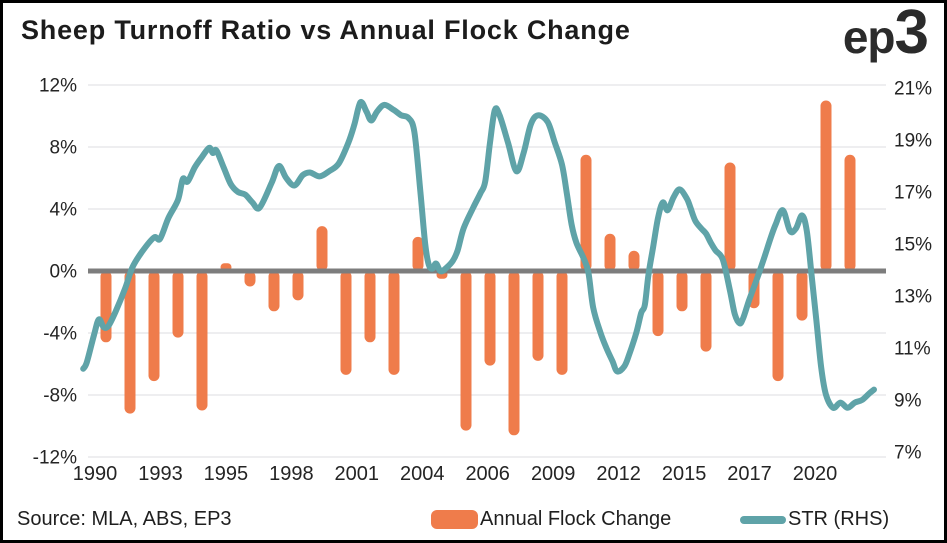  What do you see at coordinates (226, 474) in the screenshot?
I see `x-axis-tick-label: 1995` at bounding box center [226, 474].